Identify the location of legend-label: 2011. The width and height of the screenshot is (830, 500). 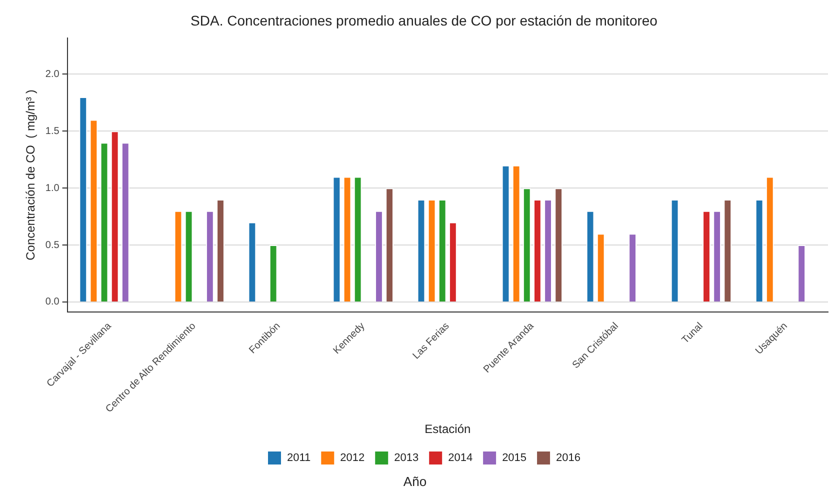
(298, 458).